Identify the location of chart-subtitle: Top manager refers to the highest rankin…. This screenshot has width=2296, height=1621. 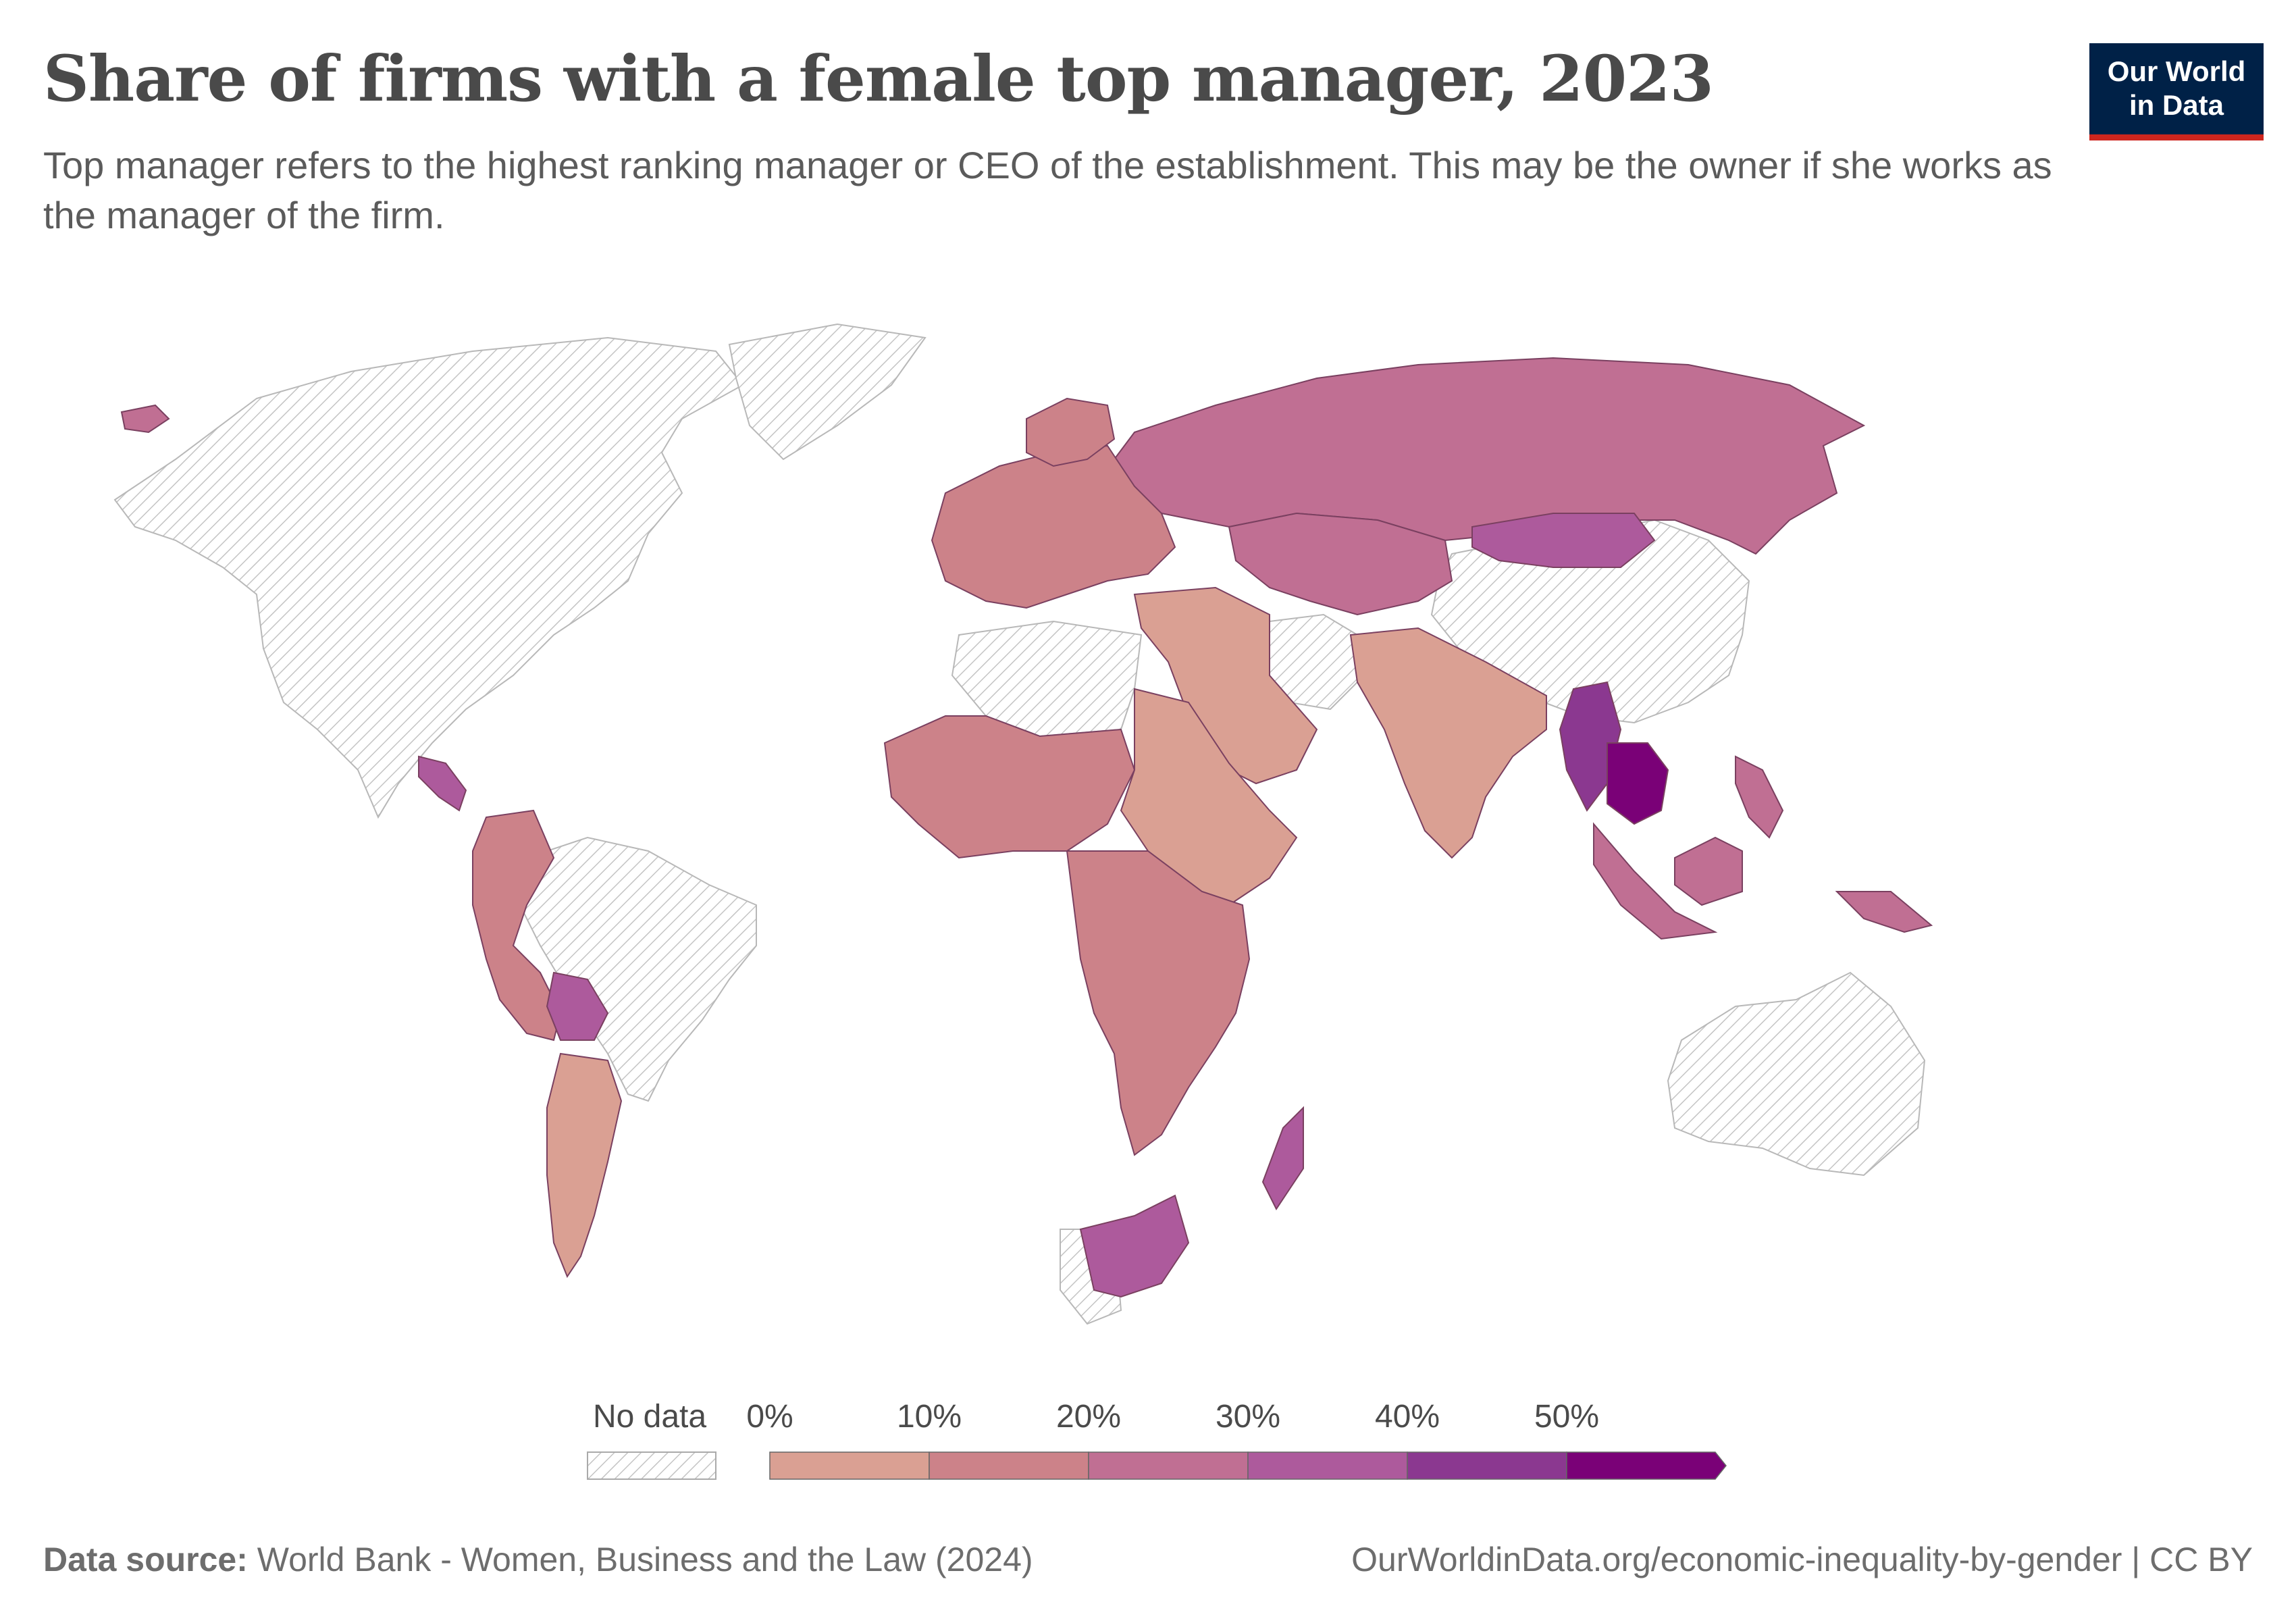
(1047, 190).